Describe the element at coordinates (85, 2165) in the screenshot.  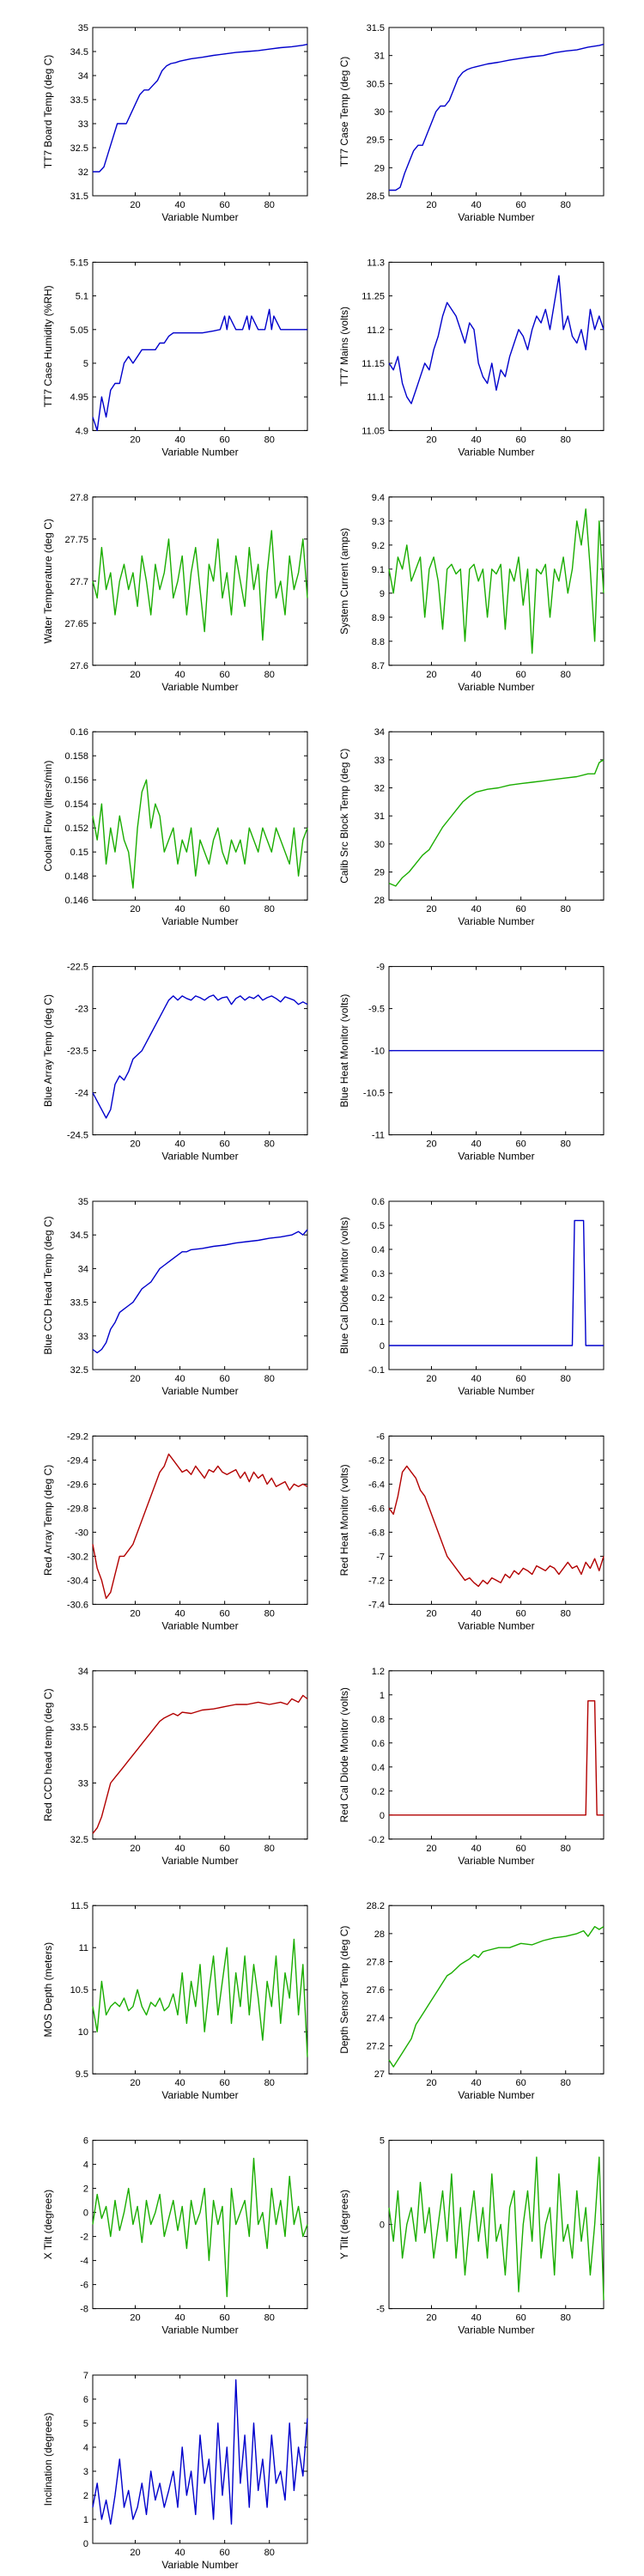
I see `y-tick-label: 4` at that location.